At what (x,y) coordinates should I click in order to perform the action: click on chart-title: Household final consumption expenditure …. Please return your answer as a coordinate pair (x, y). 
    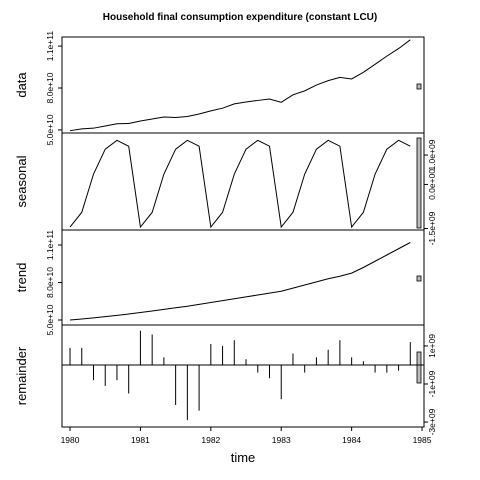
    Looking at the image, I should click on (240, 17).